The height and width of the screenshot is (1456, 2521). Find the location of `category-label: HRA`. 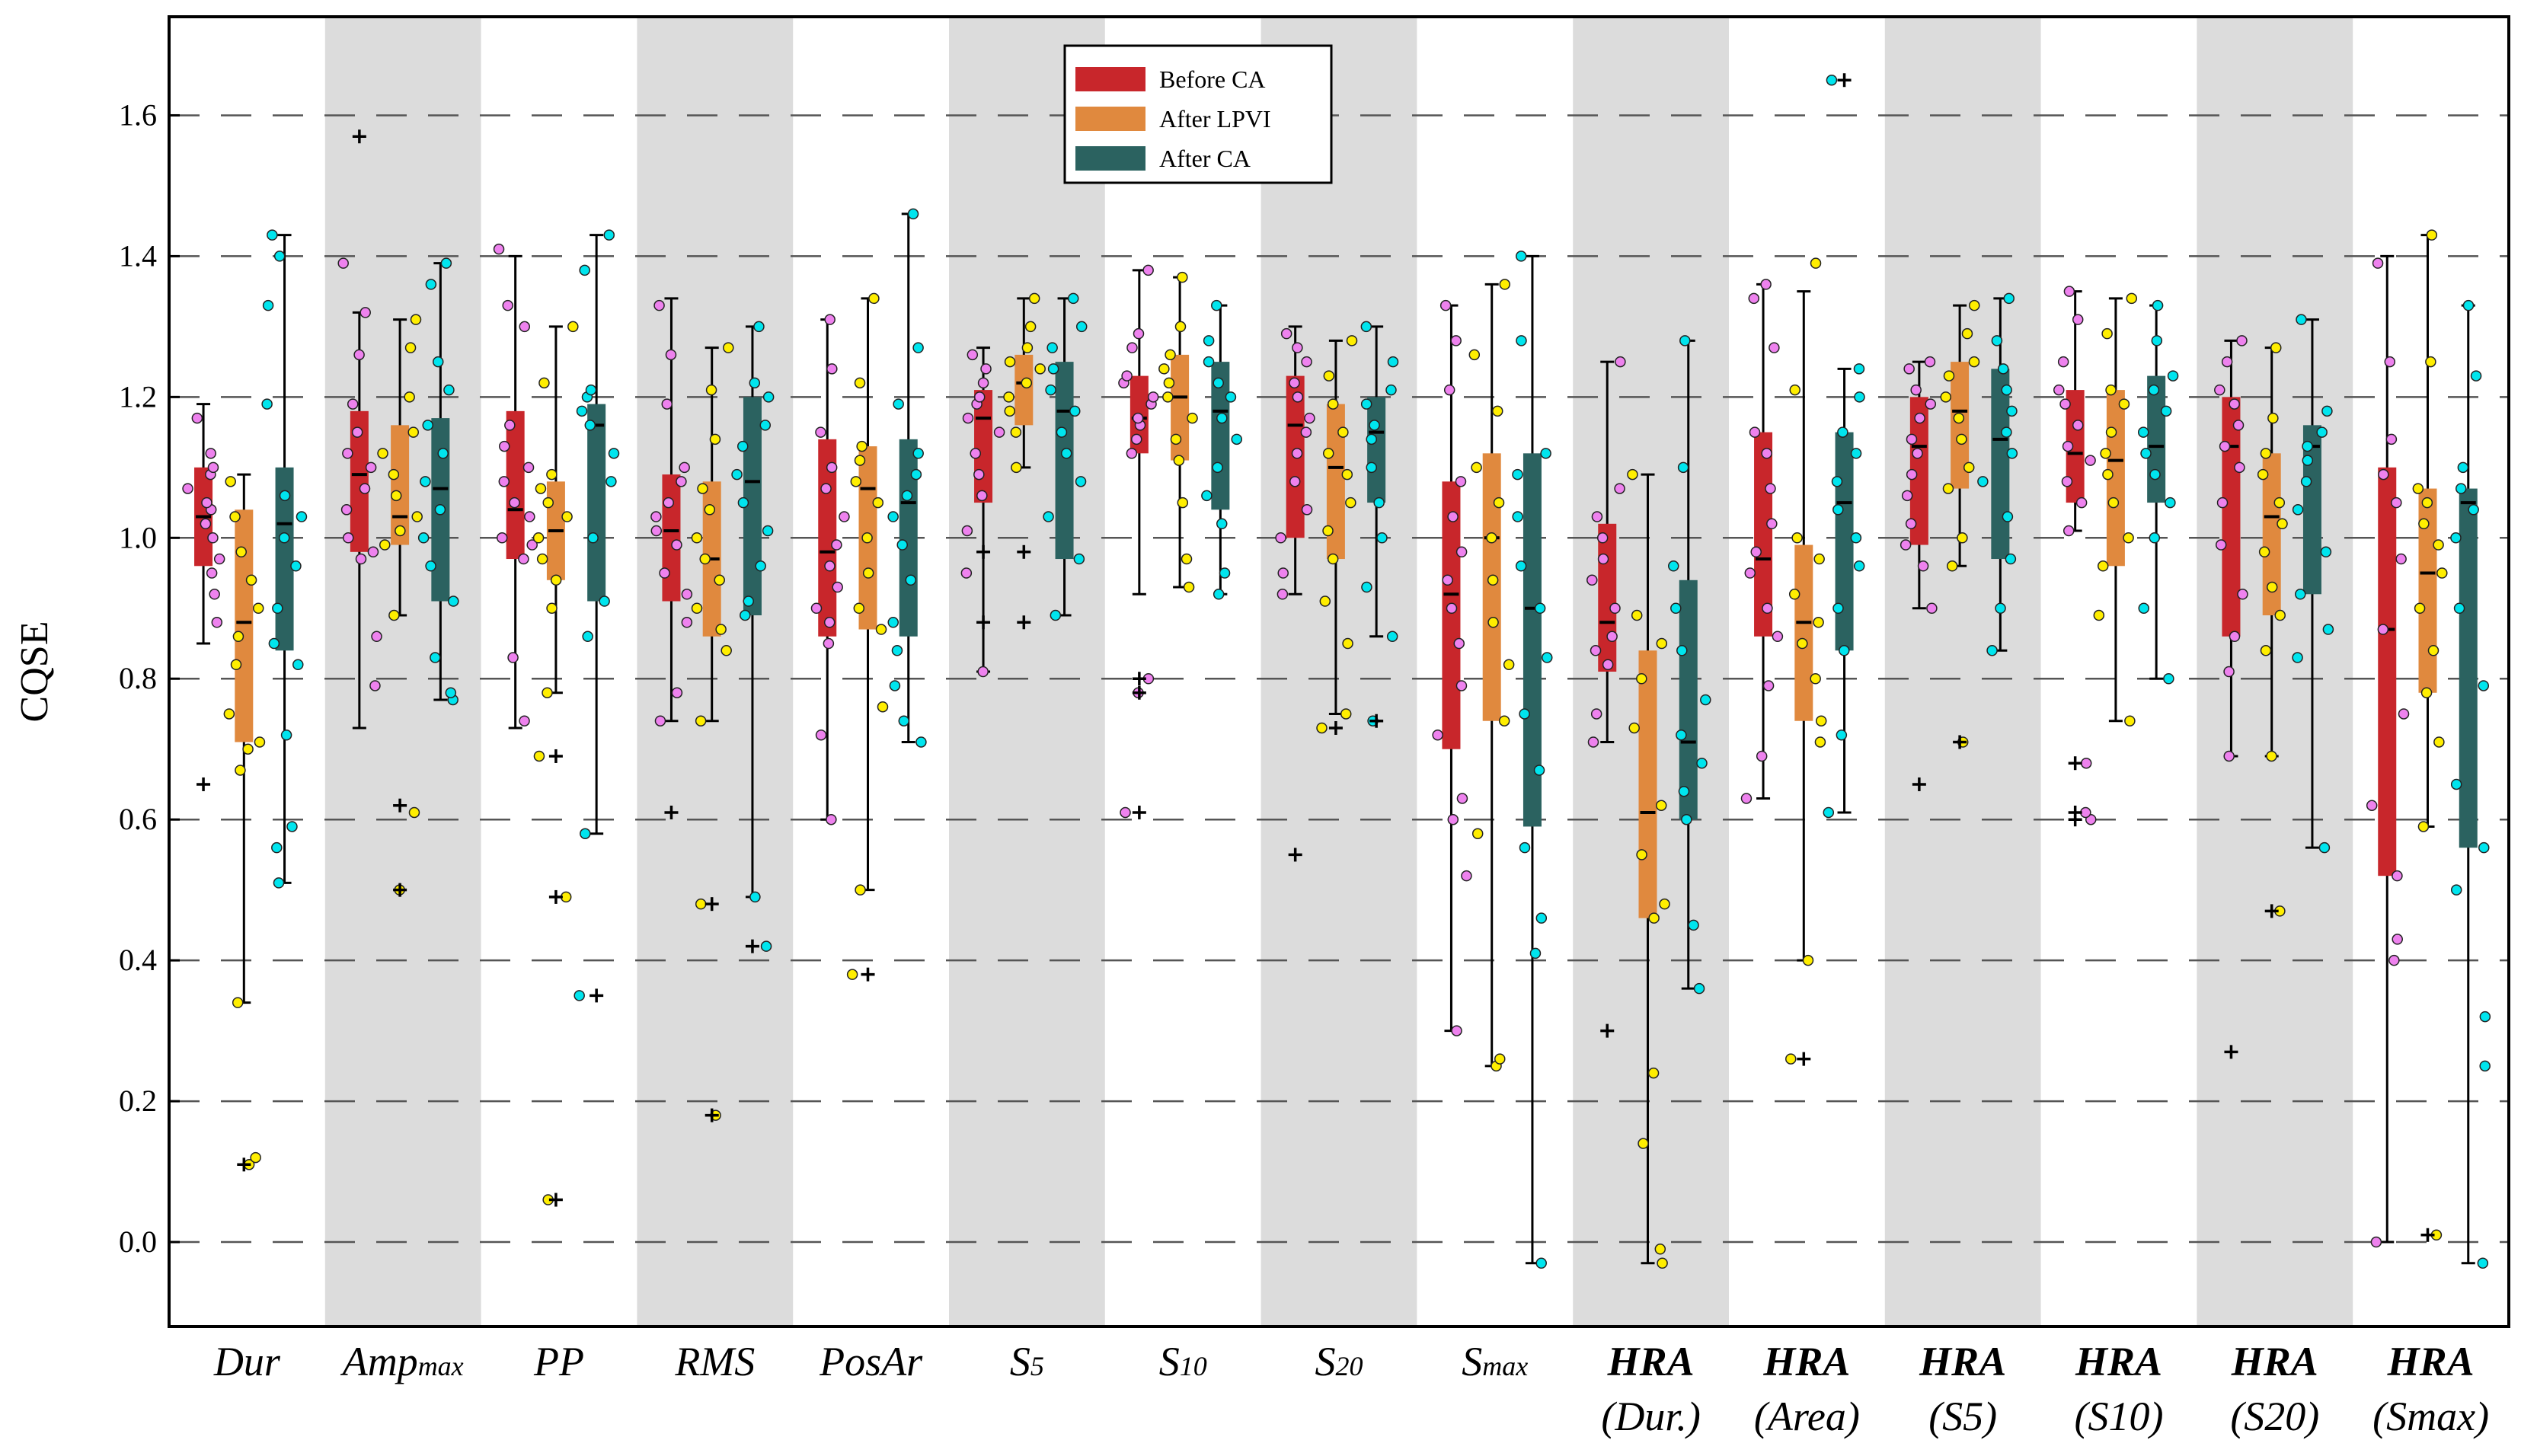

category-label: HRA is located at coordinates (2431, 1361).